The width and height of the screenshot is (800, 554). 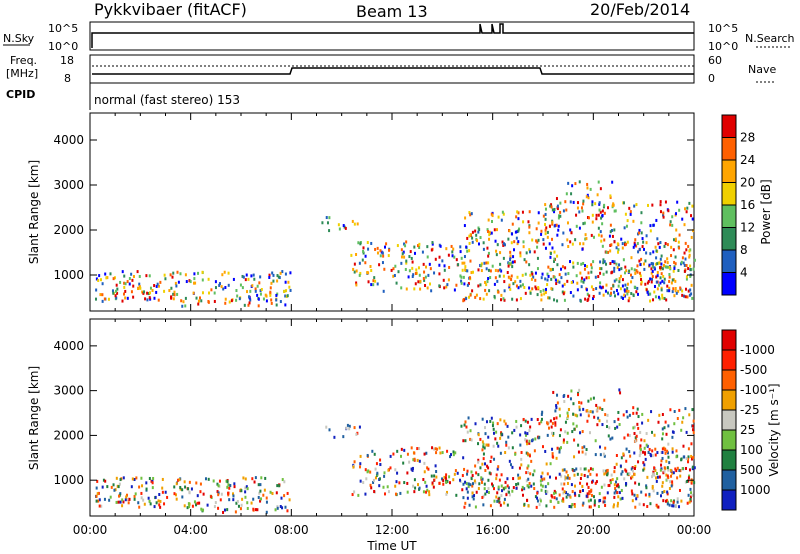 I want to click on y-tick-label: 3000, so click(x=68, y=185).